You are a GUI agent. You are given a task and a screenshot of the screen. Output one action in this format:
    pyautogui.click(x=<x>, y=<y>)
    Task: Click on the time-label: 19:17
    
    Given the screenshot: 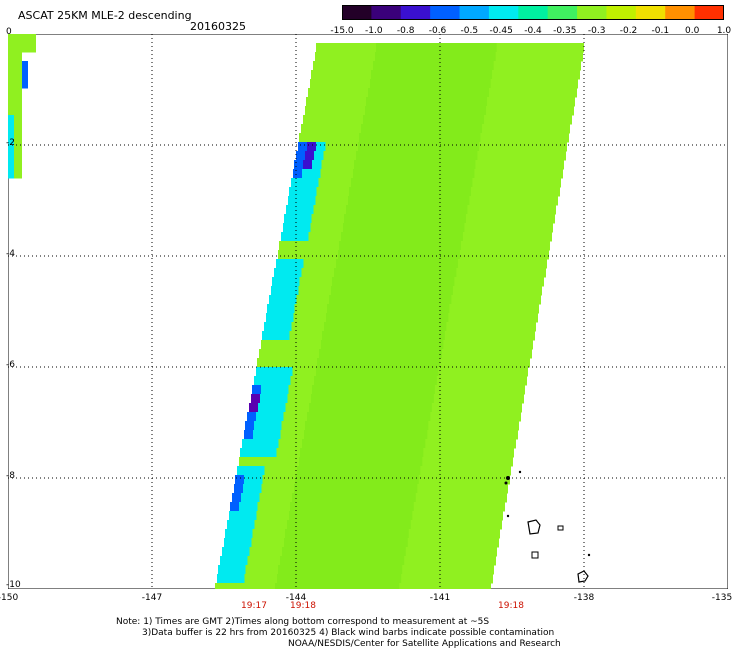 What is the action you would take?
    pyautogui.click(x=254, y=606)
    